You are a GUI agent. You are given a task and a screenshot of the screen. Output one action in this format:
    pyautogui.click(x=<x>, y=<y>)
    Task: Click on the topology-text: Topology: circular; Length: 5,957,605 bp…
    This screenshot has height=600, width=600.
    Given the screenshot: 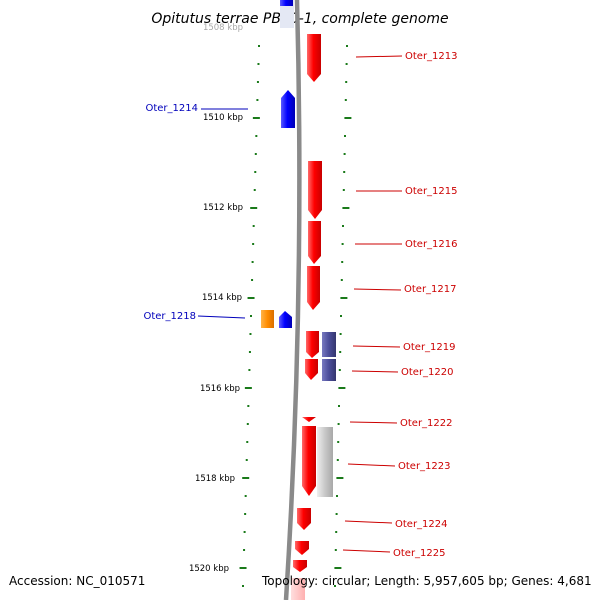 What is the action you would take?
    pyautogui.click(x=427, y=581)
    